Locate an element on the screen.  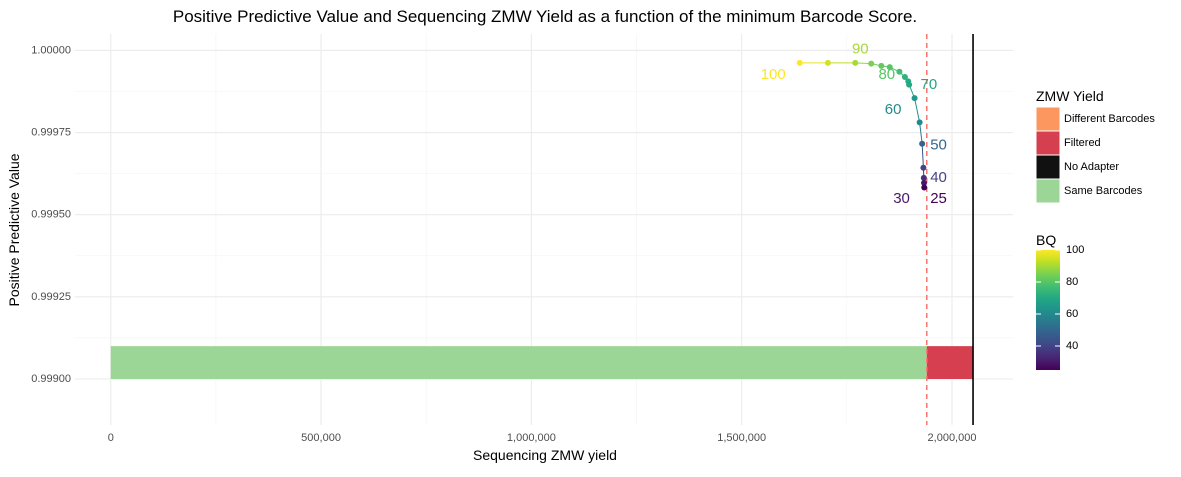
bq-label-100: 100 is located at coordinates (773, 74).